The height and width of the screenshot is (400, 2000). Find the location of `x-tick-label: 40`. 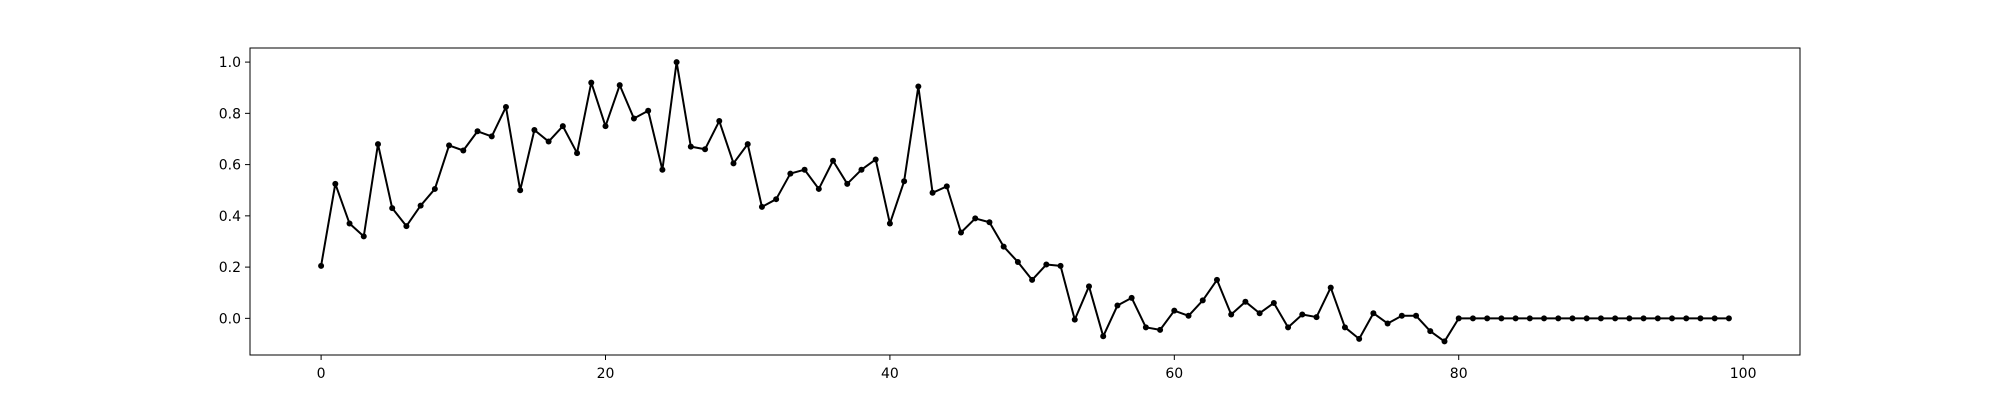

x-tick-label: 40 is located at coordinates (890, 374).